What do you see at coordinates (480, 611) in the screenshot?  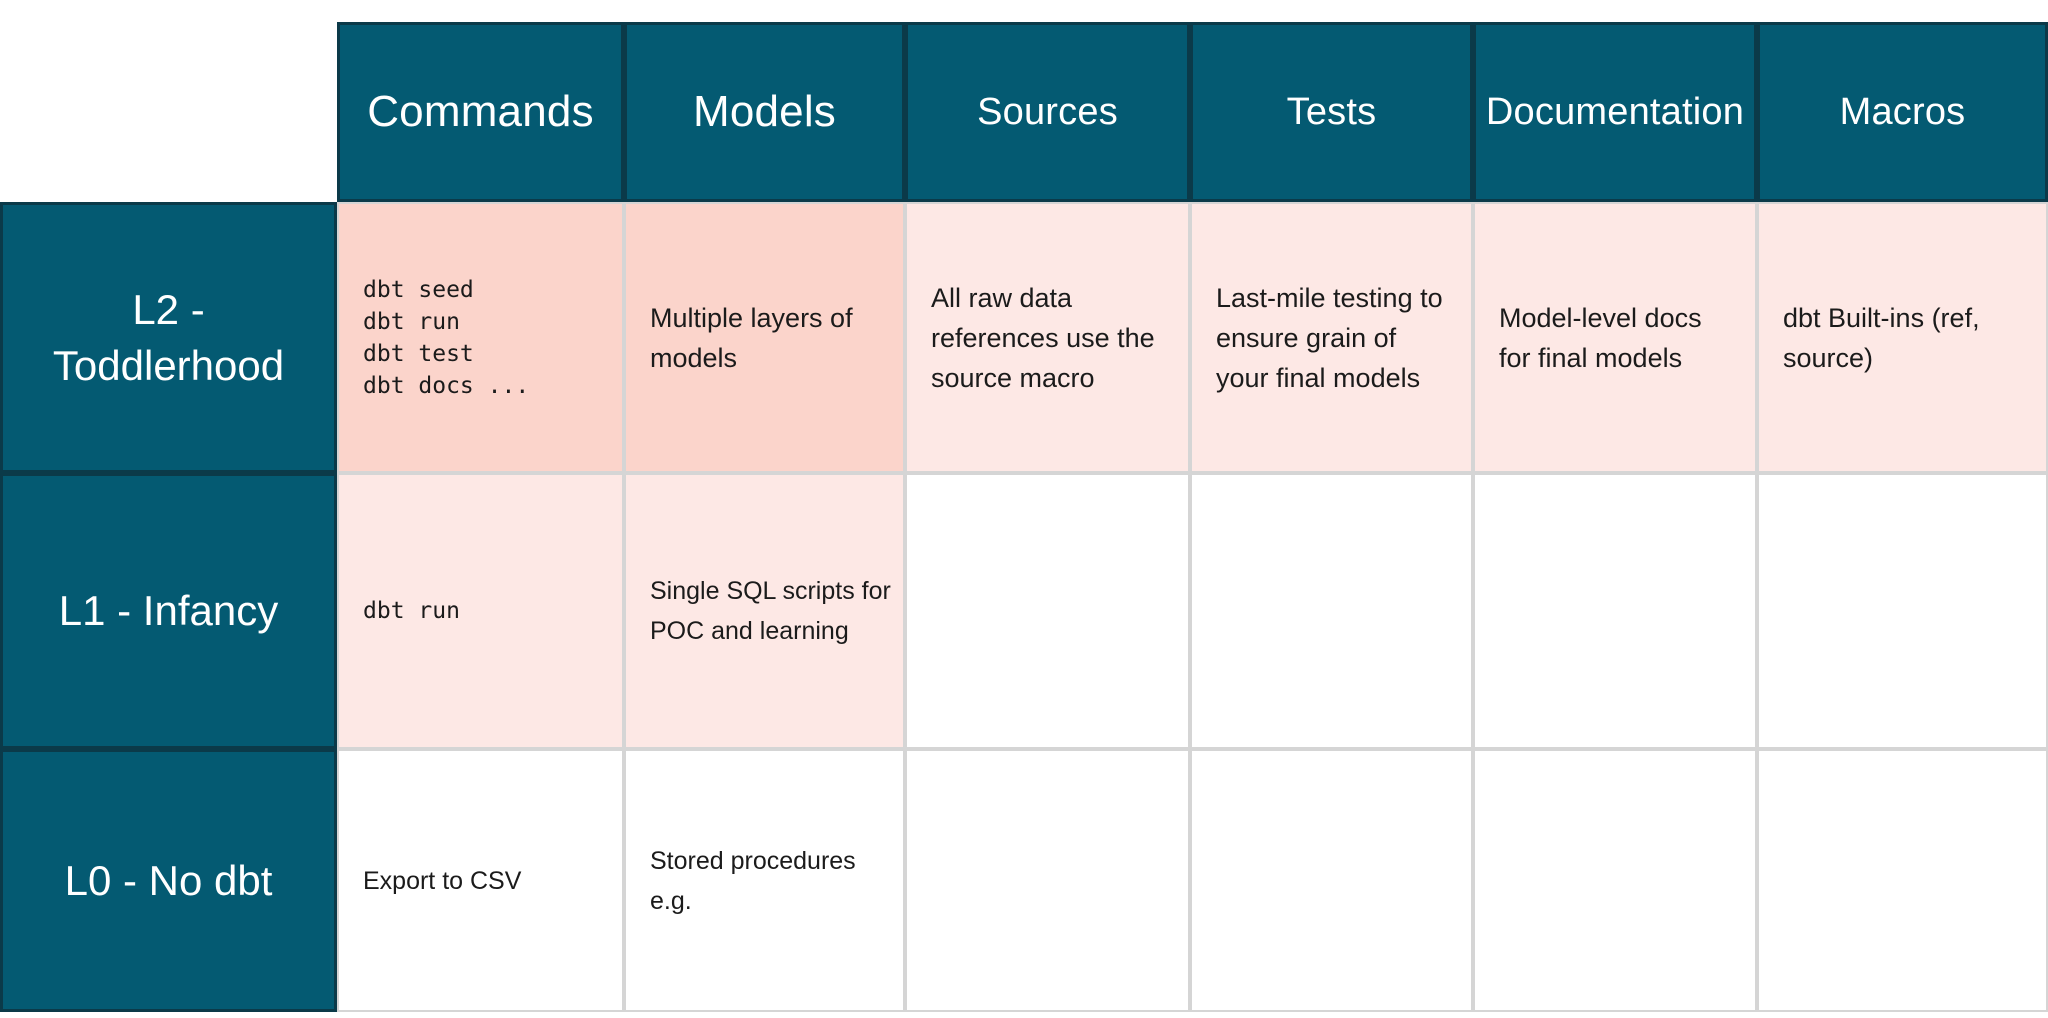 I see `cell-l1-commands: dbt run` at bounding box center [480, 611].